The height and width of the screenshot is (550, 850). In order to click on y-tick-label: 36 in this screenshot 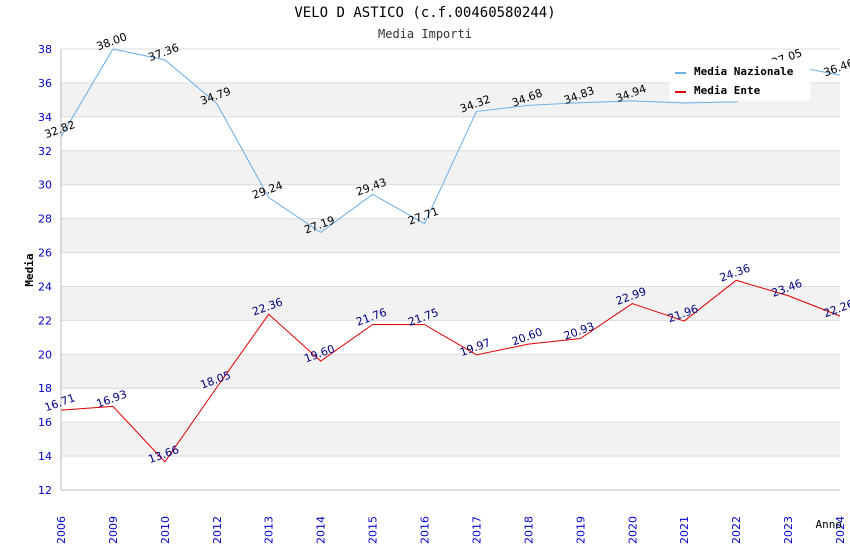, I will do `click(45, 83)`.